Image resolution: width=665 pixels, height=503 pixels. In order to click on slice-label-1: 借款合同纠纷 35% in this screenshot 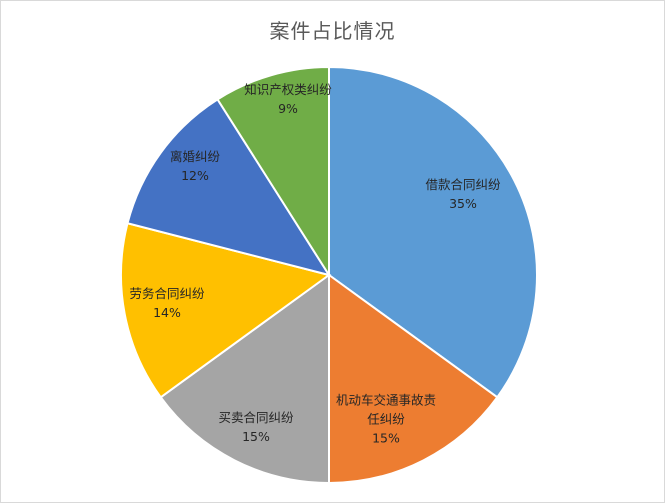, I will do `click(463, 194)`.